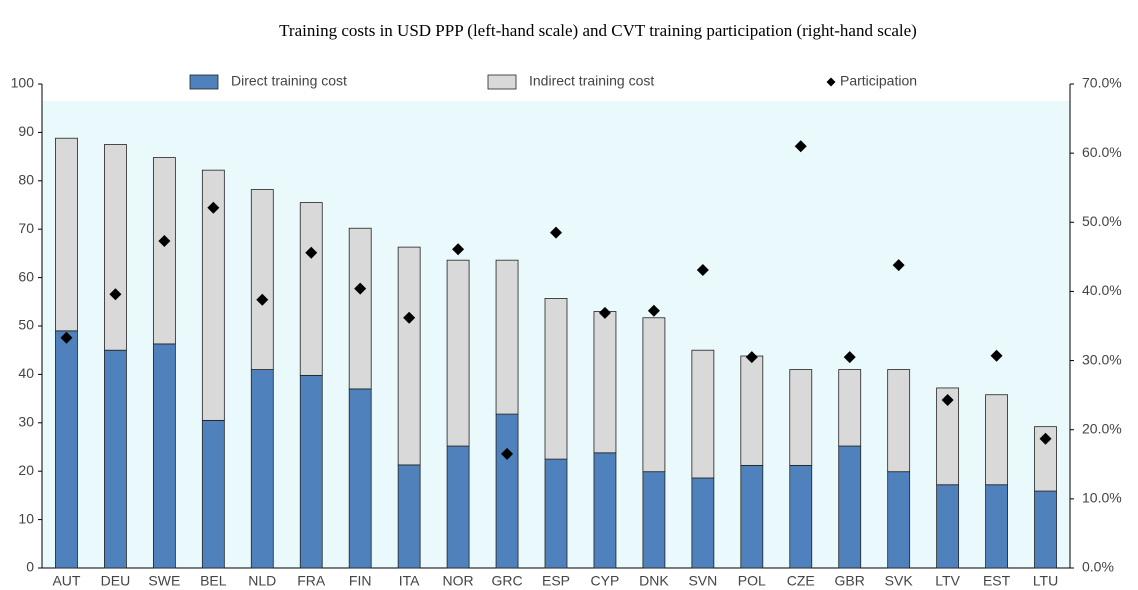  I want to click on y2-tick-label: 40.0%, so click(1102, 290).